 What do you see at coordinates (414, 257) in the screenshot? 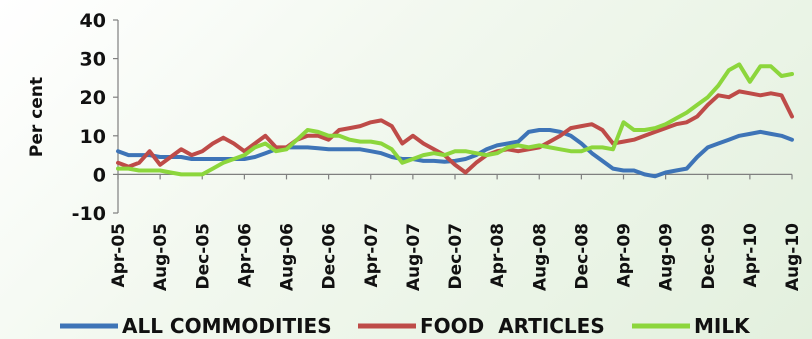
I see `x-tick-label: Aug-07` at bounding box center [414, 257].